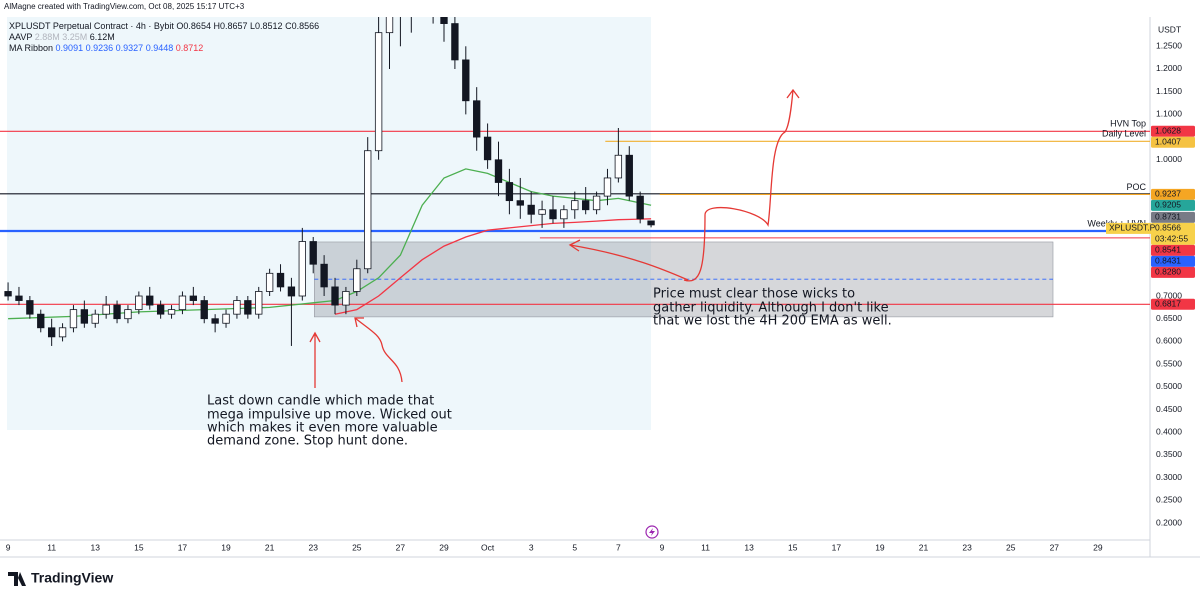 The image size is (1200, 598). I want to click on y-tick-label: 1.1500, so click(1169, 91).